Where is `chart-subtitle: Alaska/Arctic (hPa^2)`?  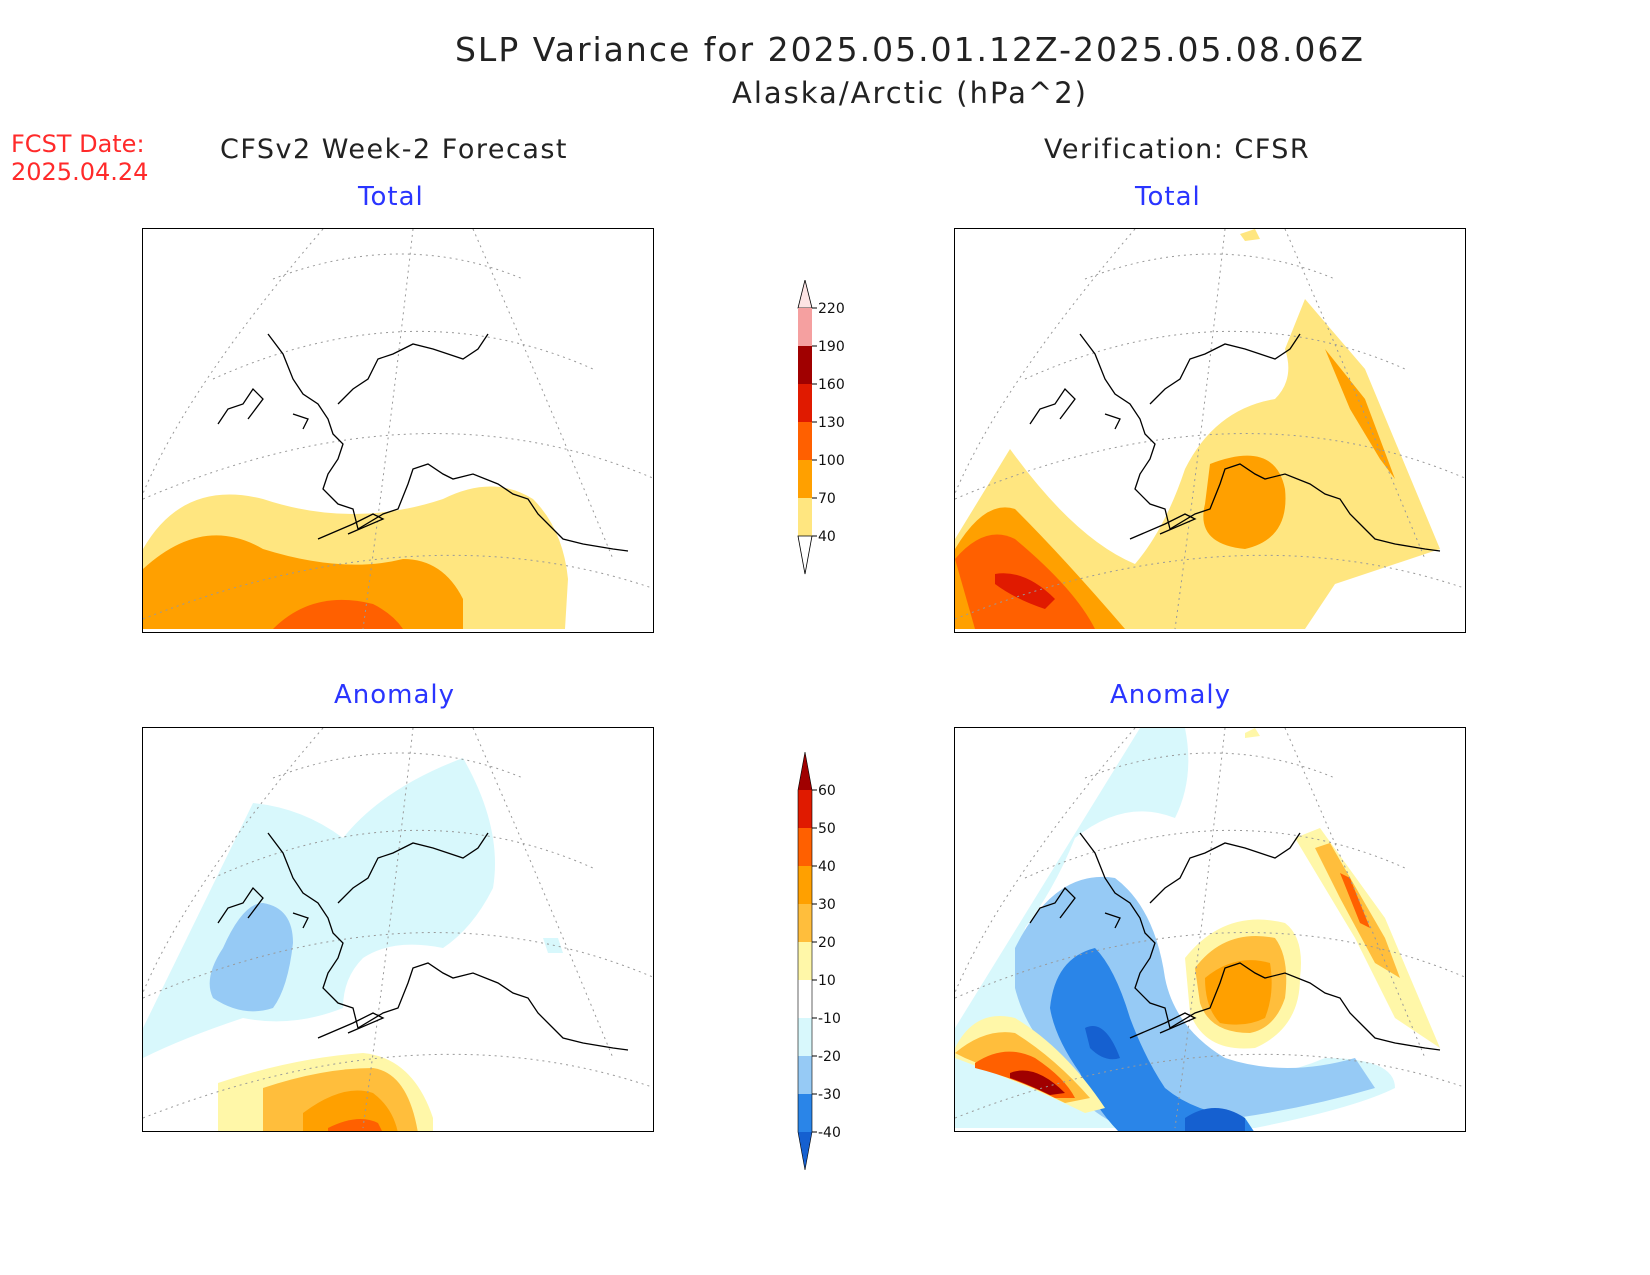
chart-subtitle: Alaska/Arctic (hPa^2) is located at coordinates (910, 93).